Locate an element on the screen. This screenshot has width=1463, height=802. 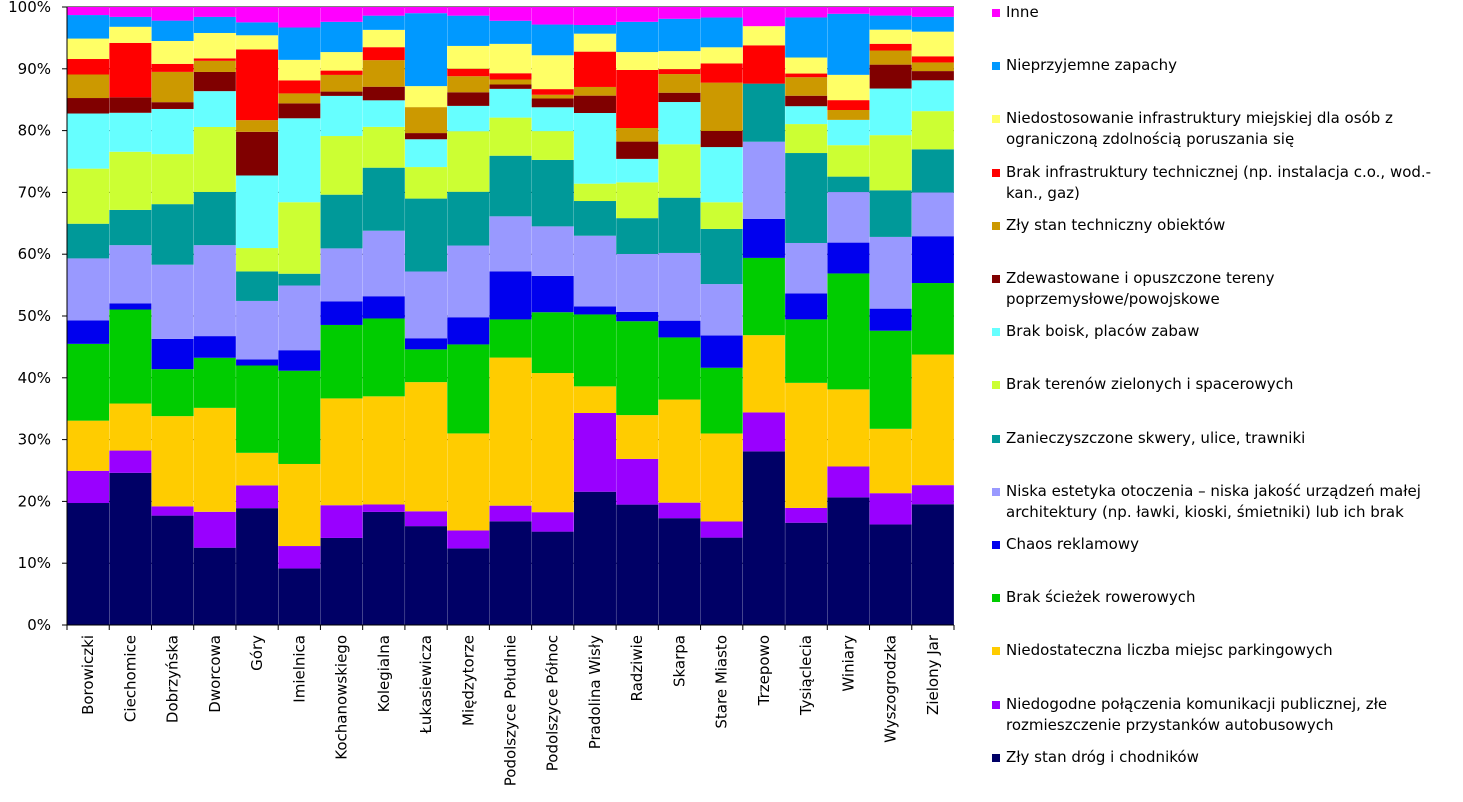
x-tick-label: Kolegialna is located at coordinates (384, 673).